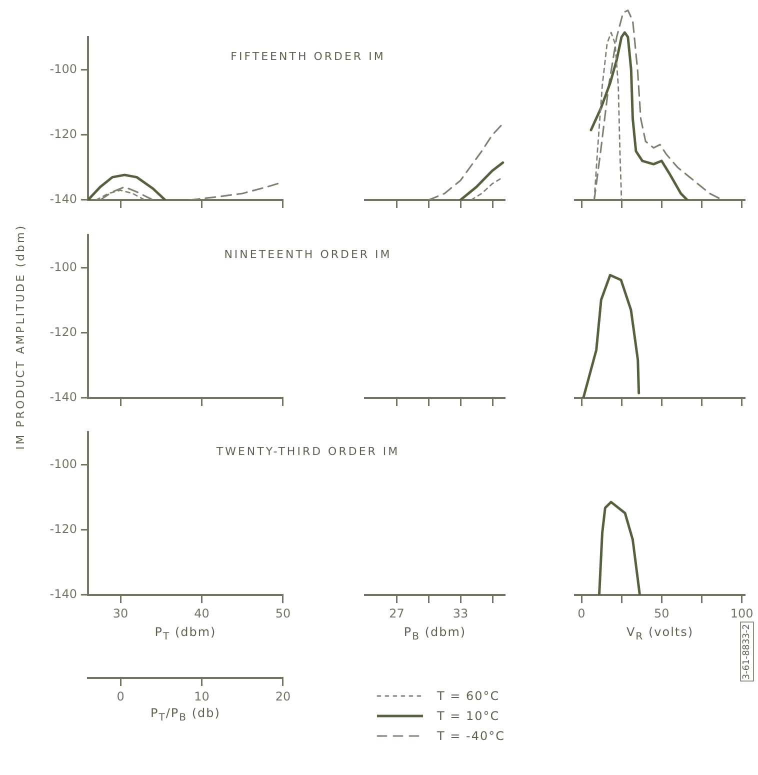 This screenshot has width=758, height=775. Describe the element at coordinates (435, 633) in the screenshot. I see `x-axis-title: P$_{B}$ (dbm)` at that location.